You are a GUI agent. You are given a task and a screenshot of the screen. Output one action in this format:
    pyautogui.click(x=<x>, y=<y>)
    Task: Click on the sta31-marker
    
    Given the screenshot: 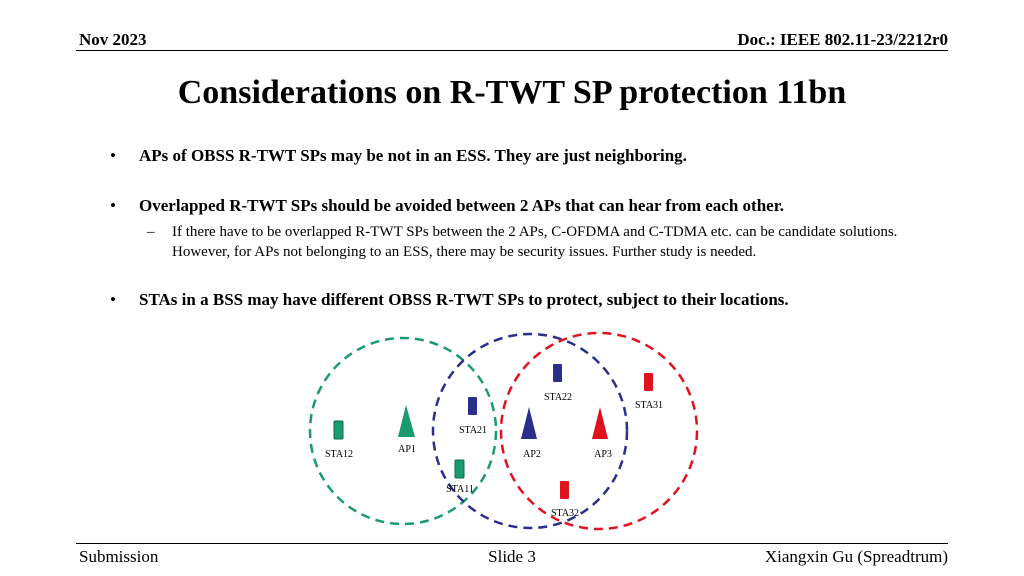 What is the action you would take?
    pyautogui.click(x=648, y=382)
    